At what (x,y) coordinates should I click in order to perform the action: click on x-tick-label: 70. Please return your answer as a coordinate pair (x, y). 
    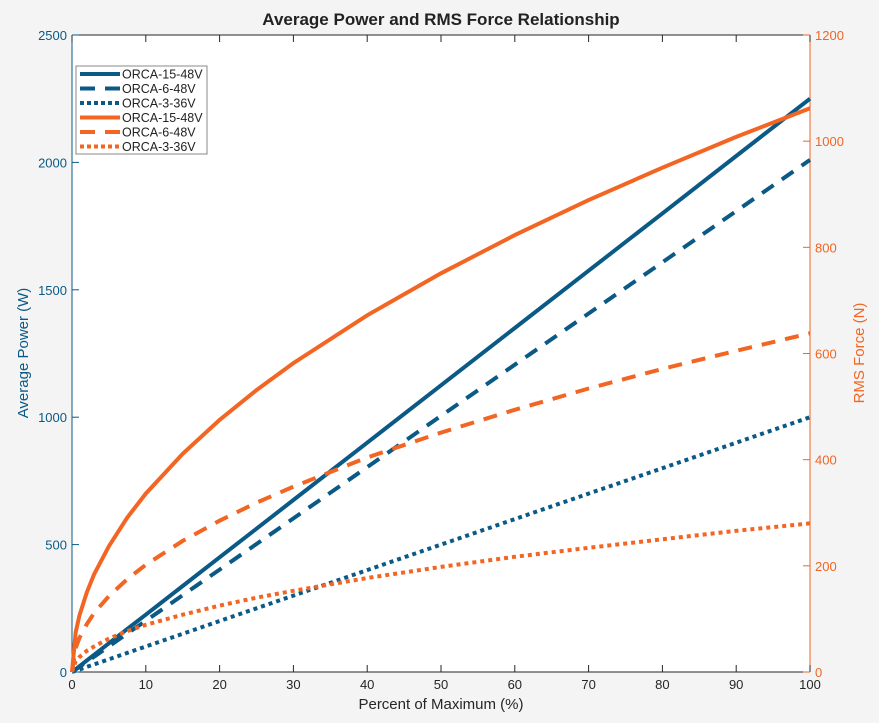
    Looking at the image, I should click on (588, 684).